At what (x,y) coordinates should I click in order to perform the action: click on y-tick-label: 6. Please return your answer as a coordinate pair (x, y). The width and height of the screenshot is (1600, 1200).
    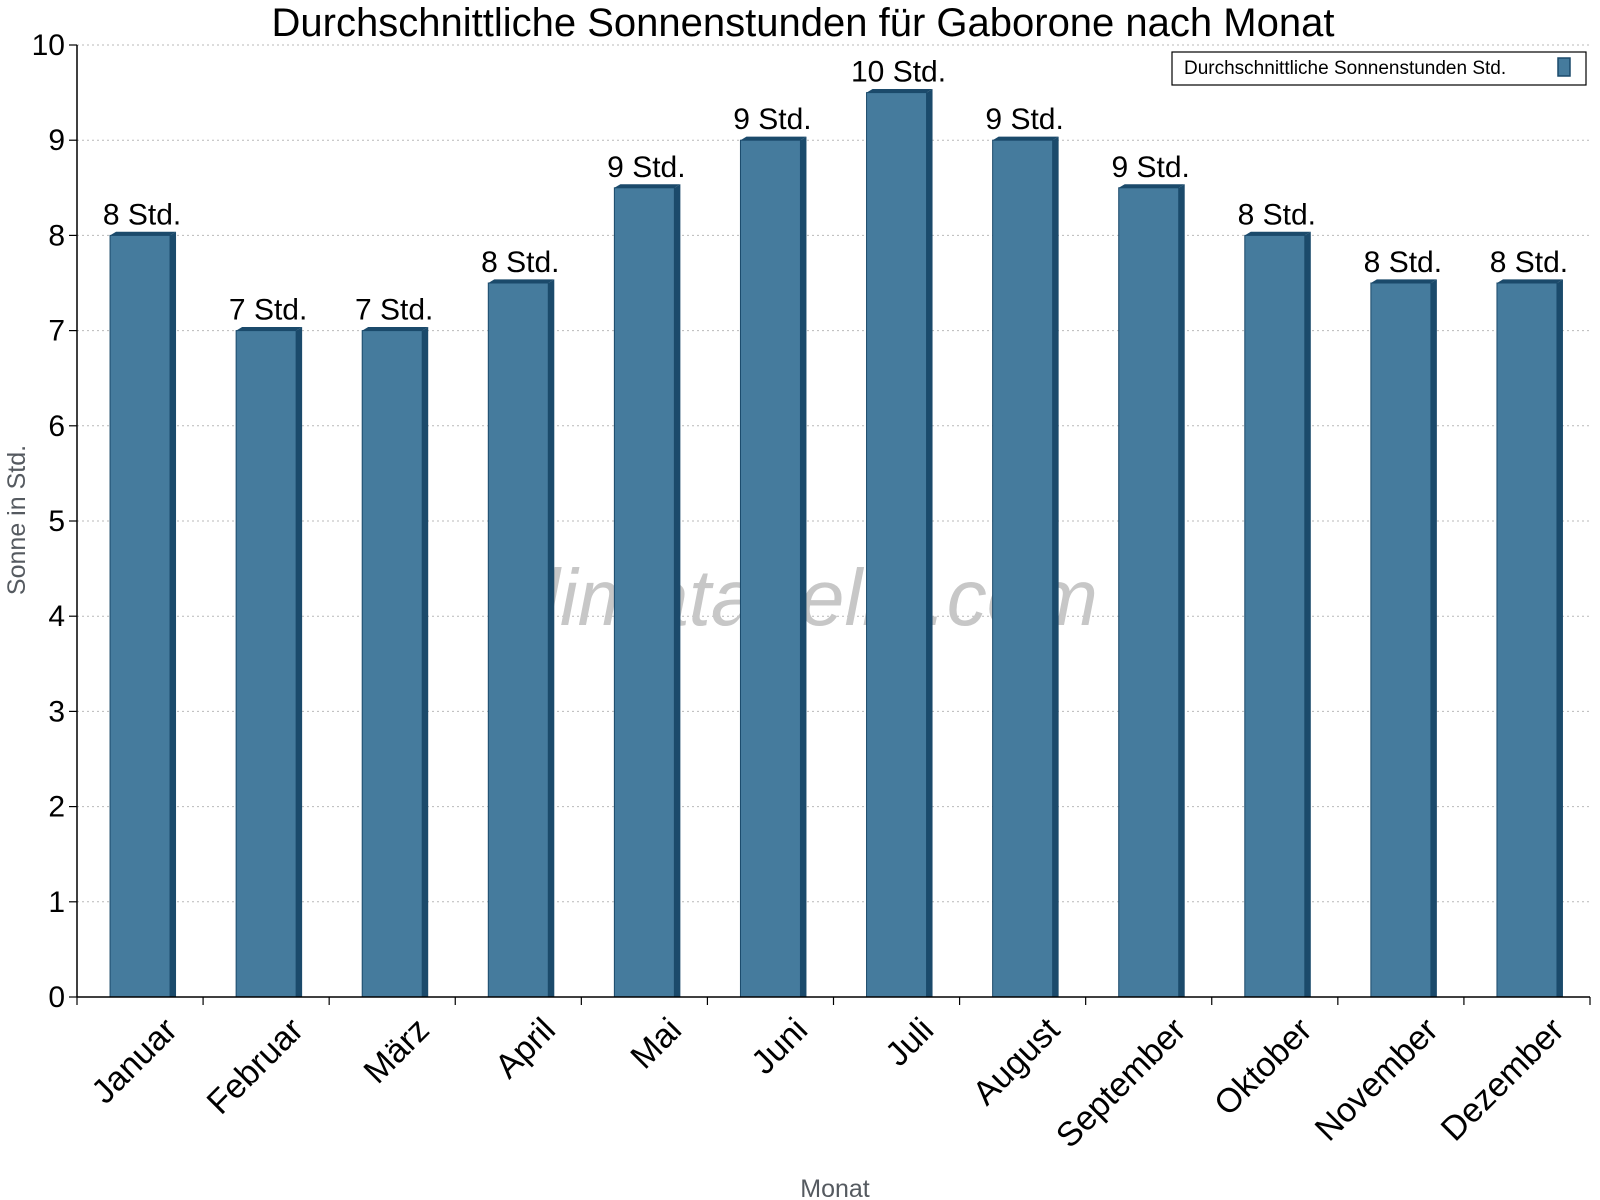
    Looking at the image, I should click on (56, 426).